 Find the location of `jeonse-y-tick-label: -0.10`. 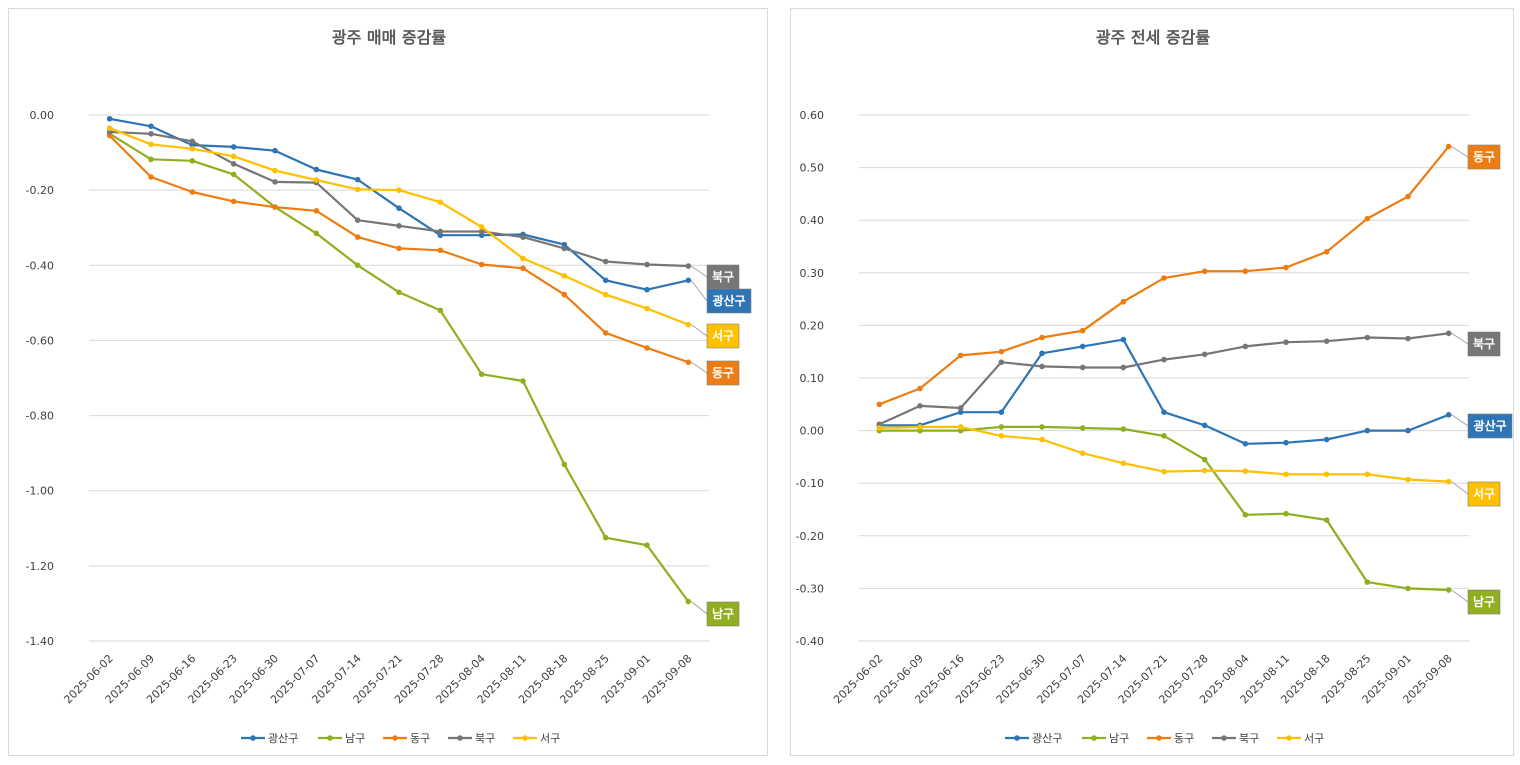

jeonse-y-tick-label: -0.10 is located at coordinates (810, 483).